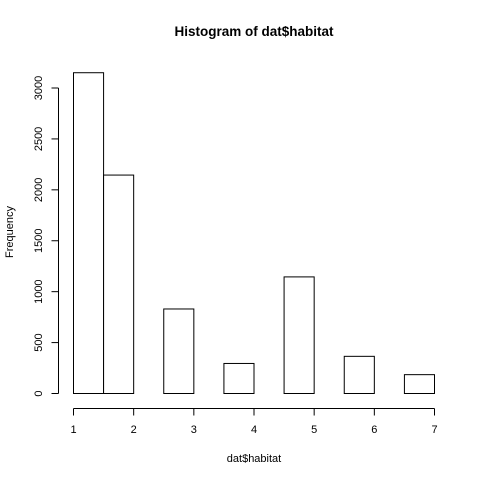 This screenshot has height=480, width=480. I want to click on y-tick-label-2500: 2500, so click(39, 139).